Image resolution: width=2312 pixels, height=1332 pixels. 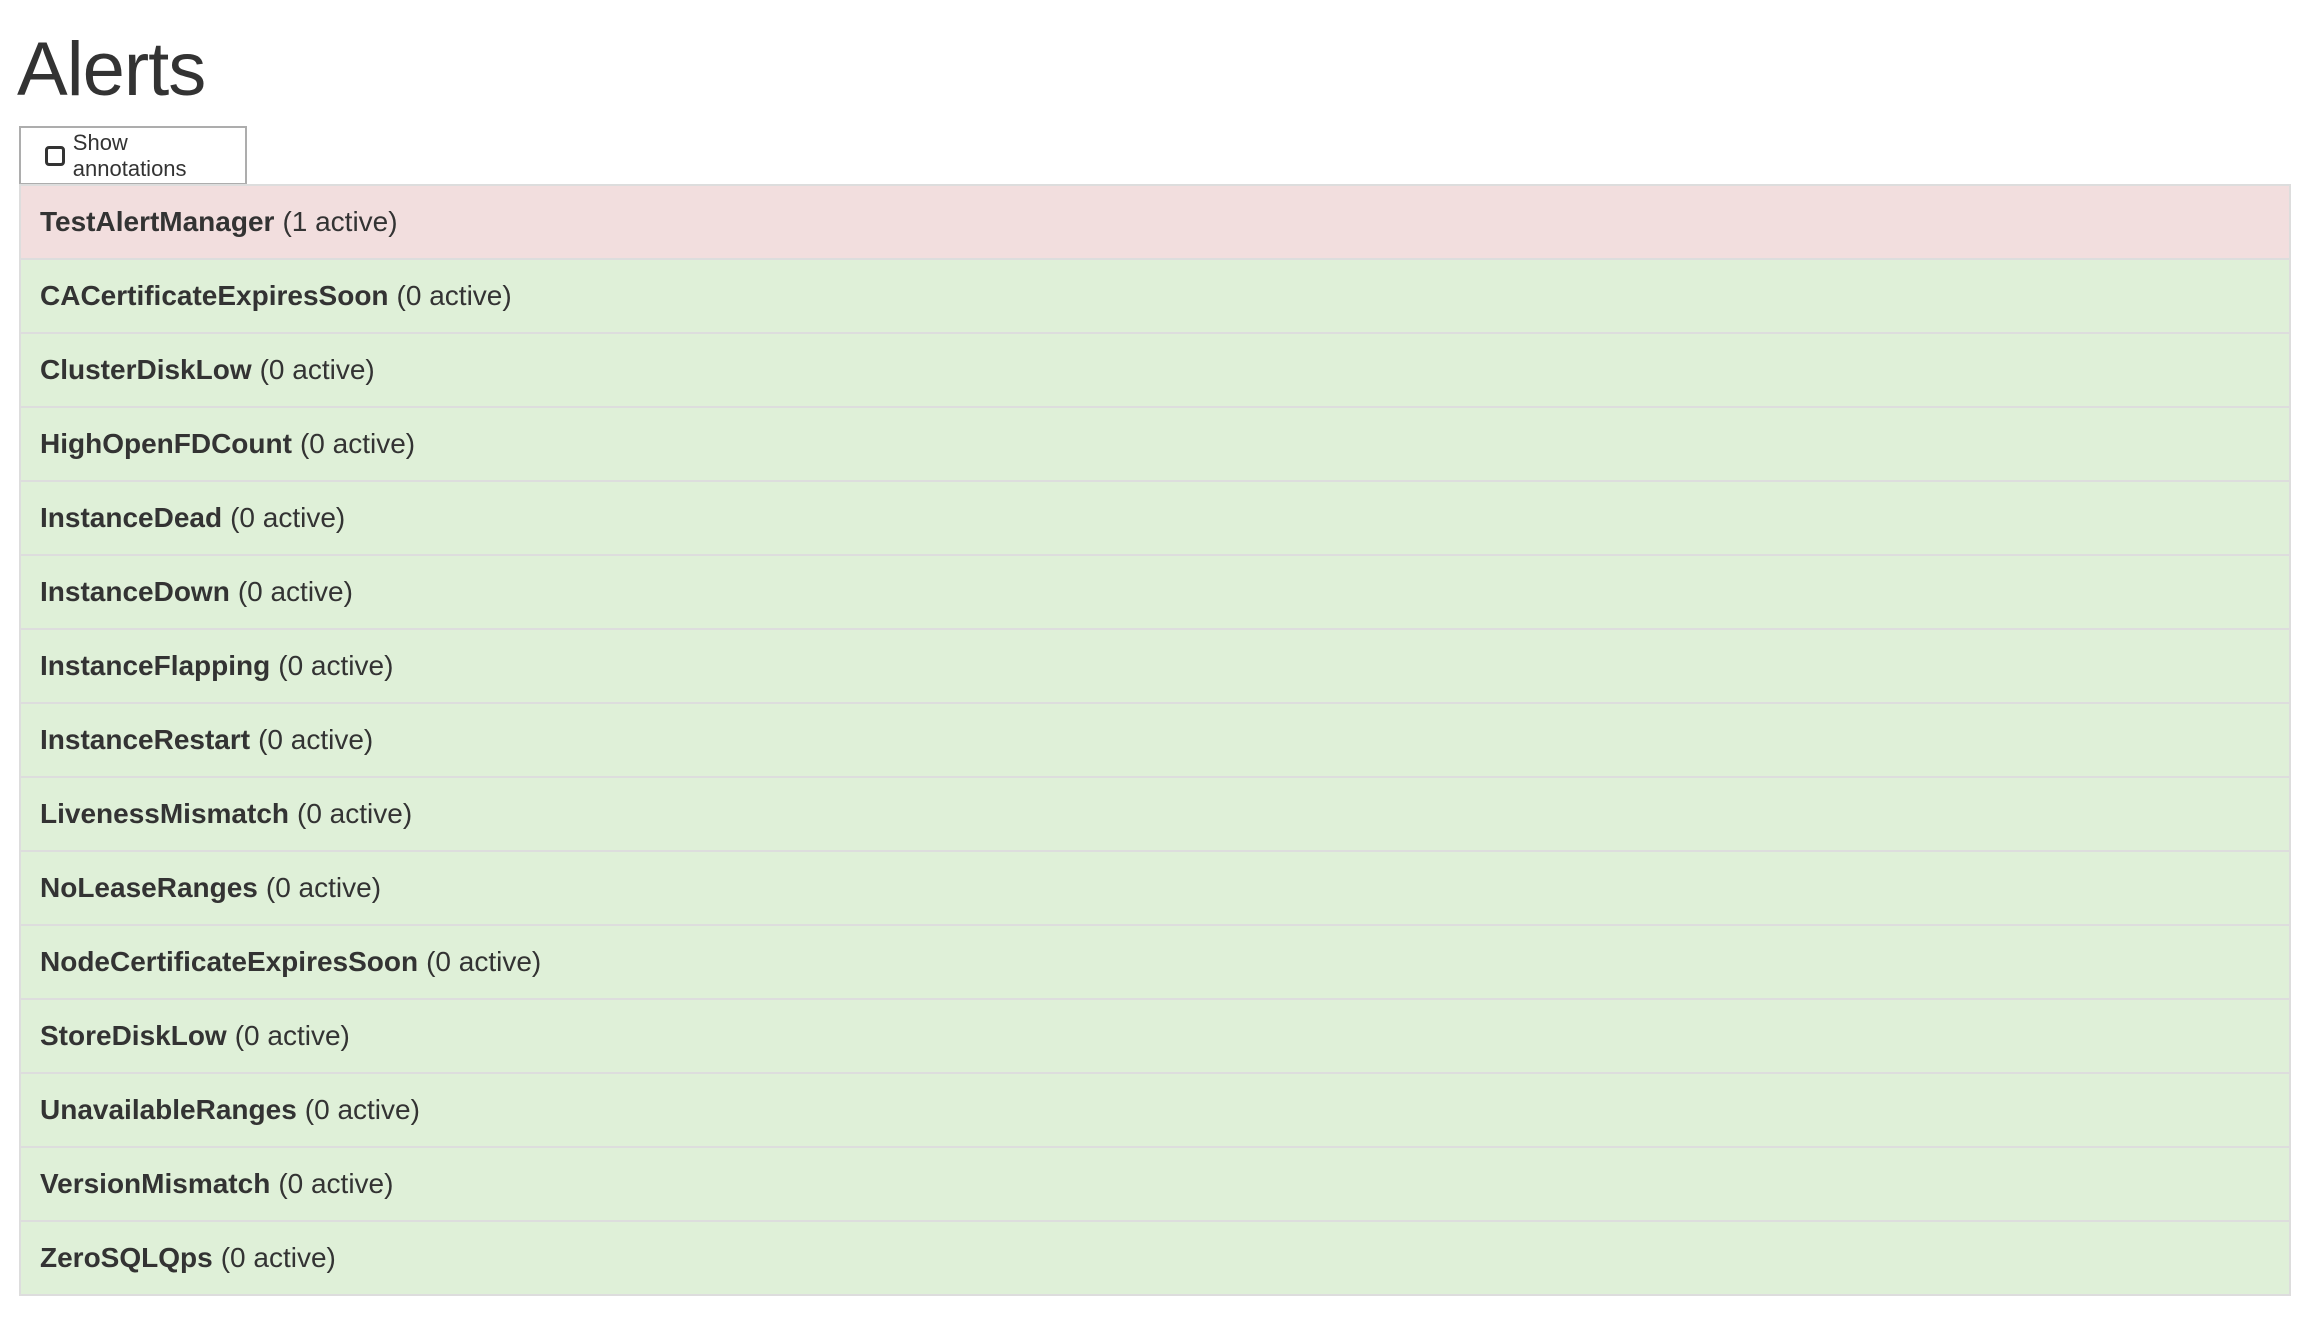 What do you see at coordinates (135, 591) in the screenshot?
I see `alert-name: InstanceDown` at bounding box center [135, 591].